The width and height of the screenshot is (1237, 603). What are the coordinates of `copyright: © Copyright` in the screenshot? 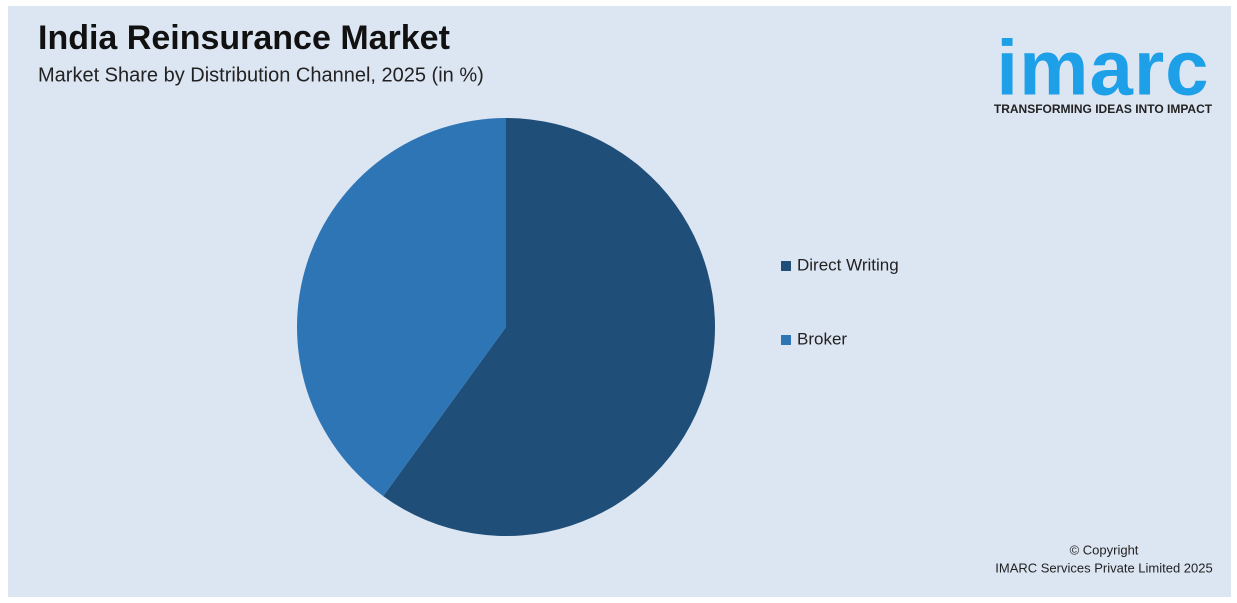 It's located at (1104, 549).